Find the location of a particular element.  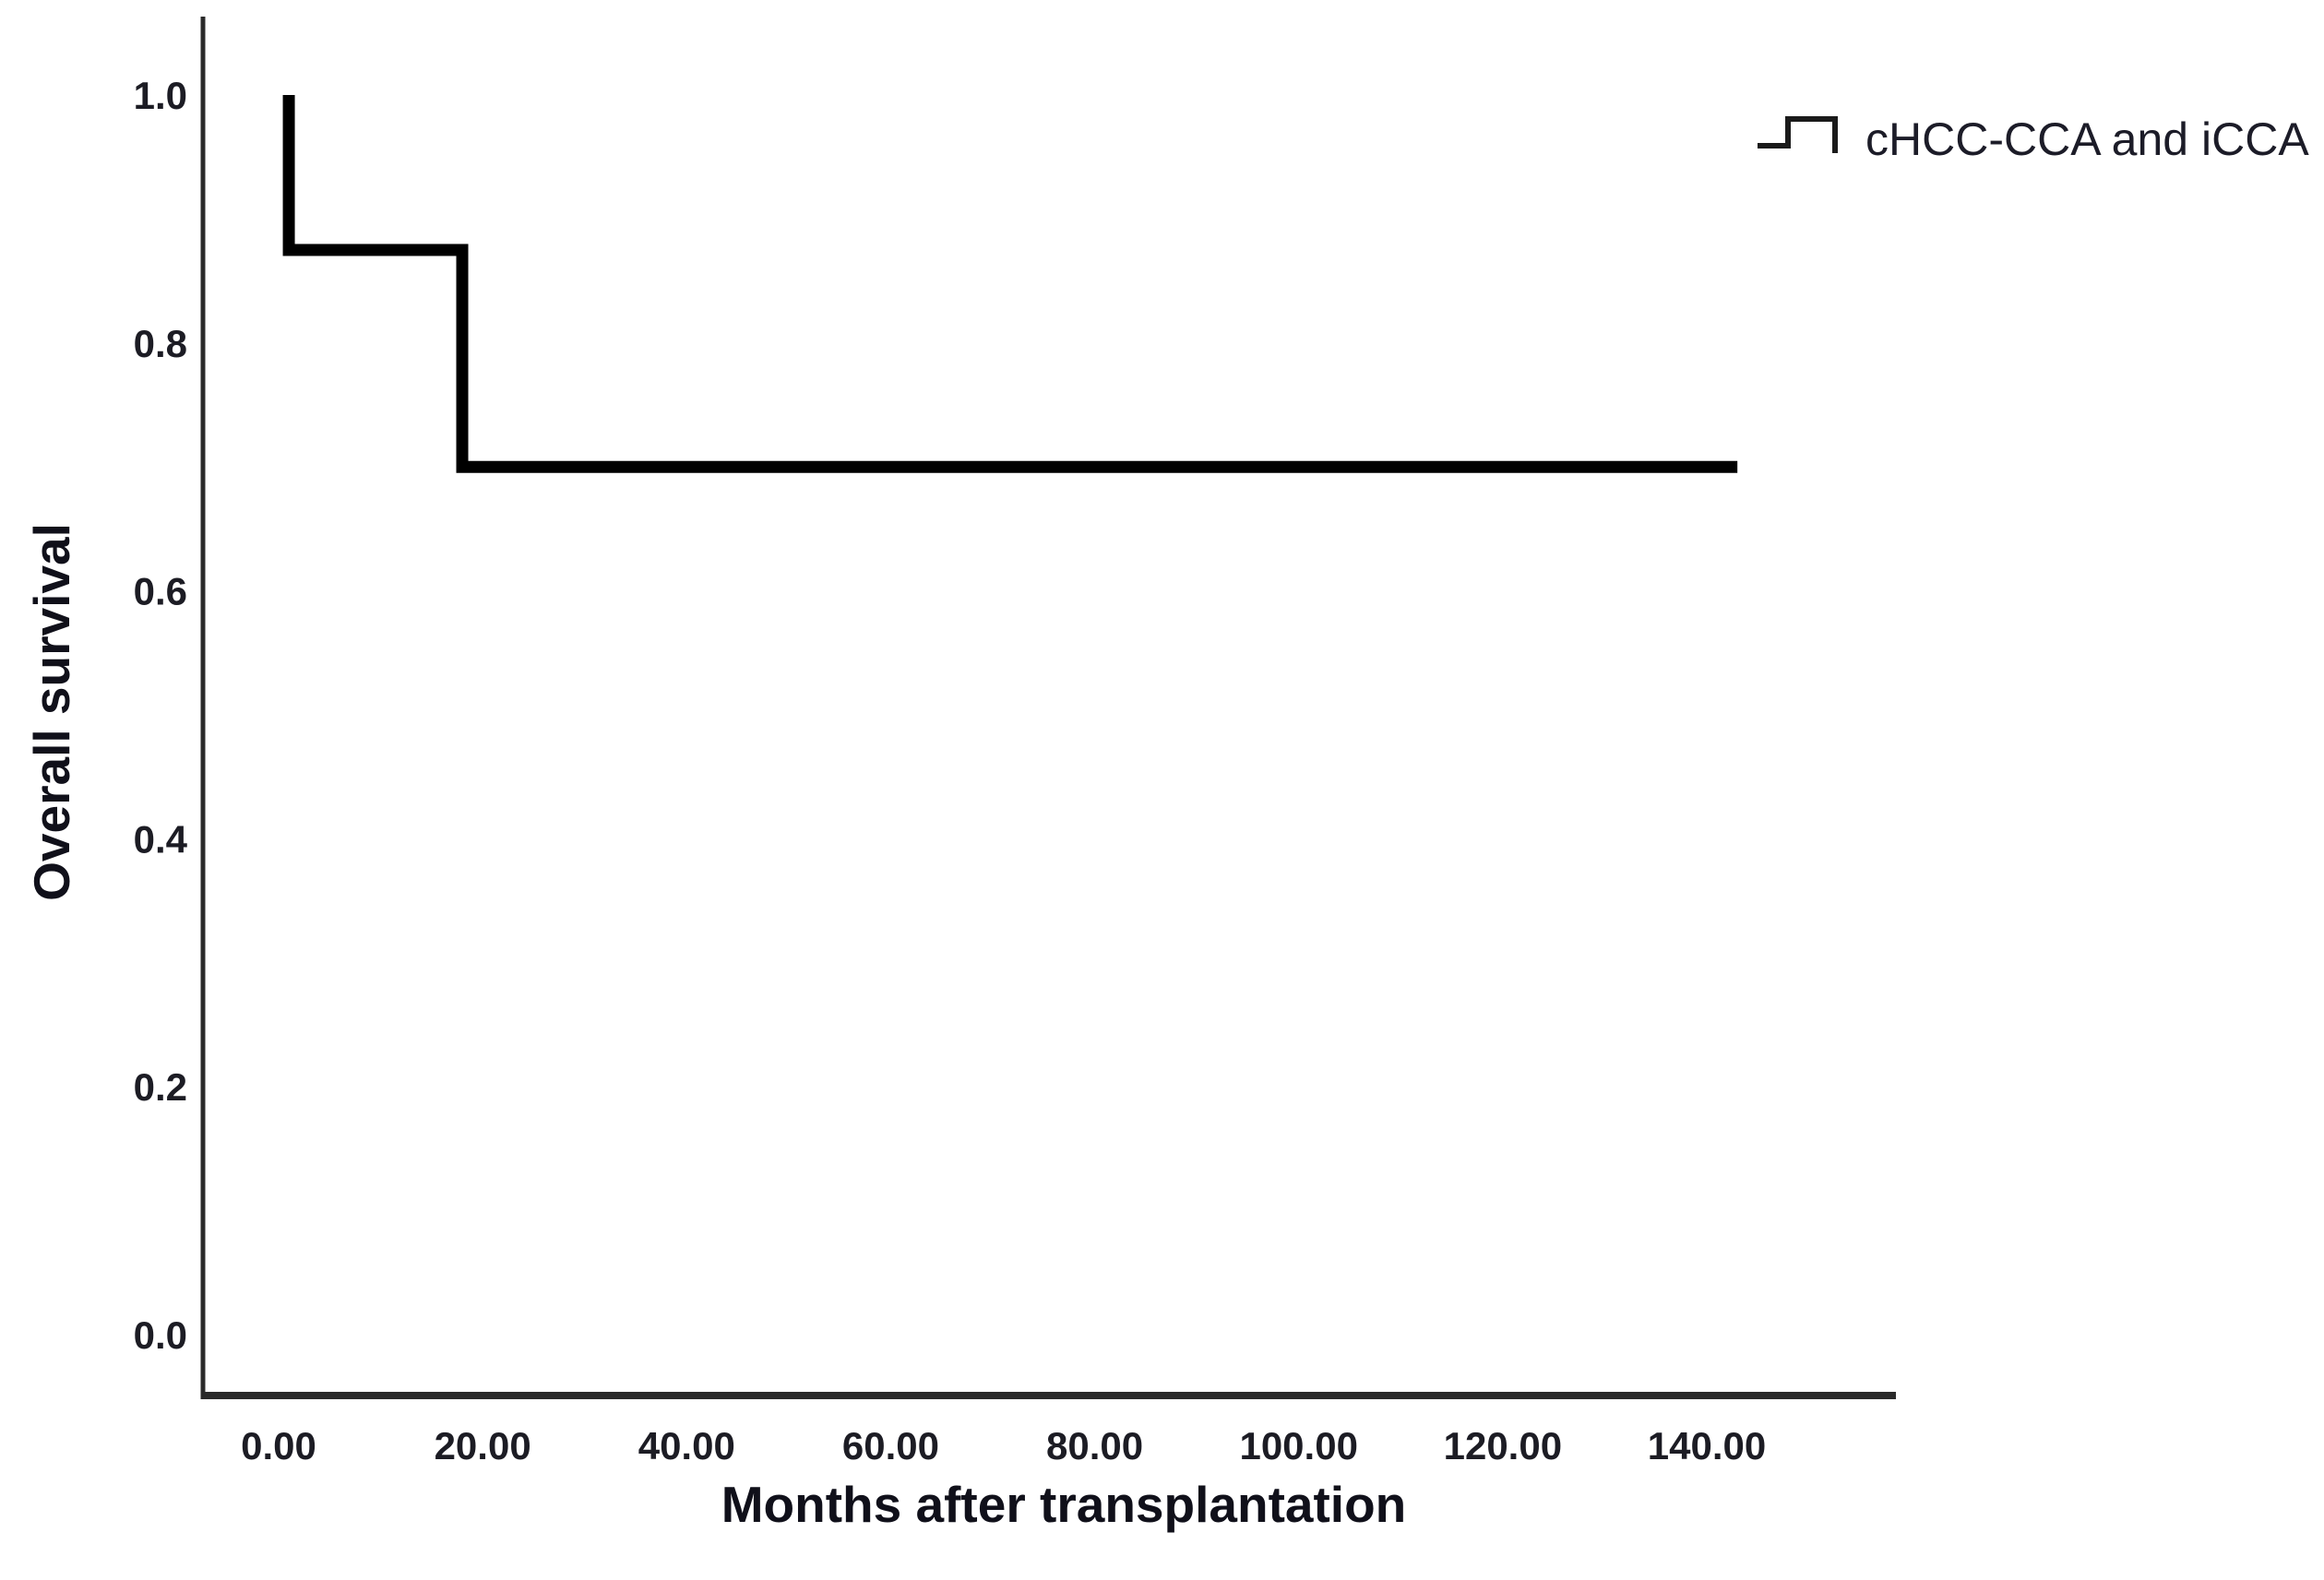

x-tick-label: 20.00 is located at coordinates (483, 1445).